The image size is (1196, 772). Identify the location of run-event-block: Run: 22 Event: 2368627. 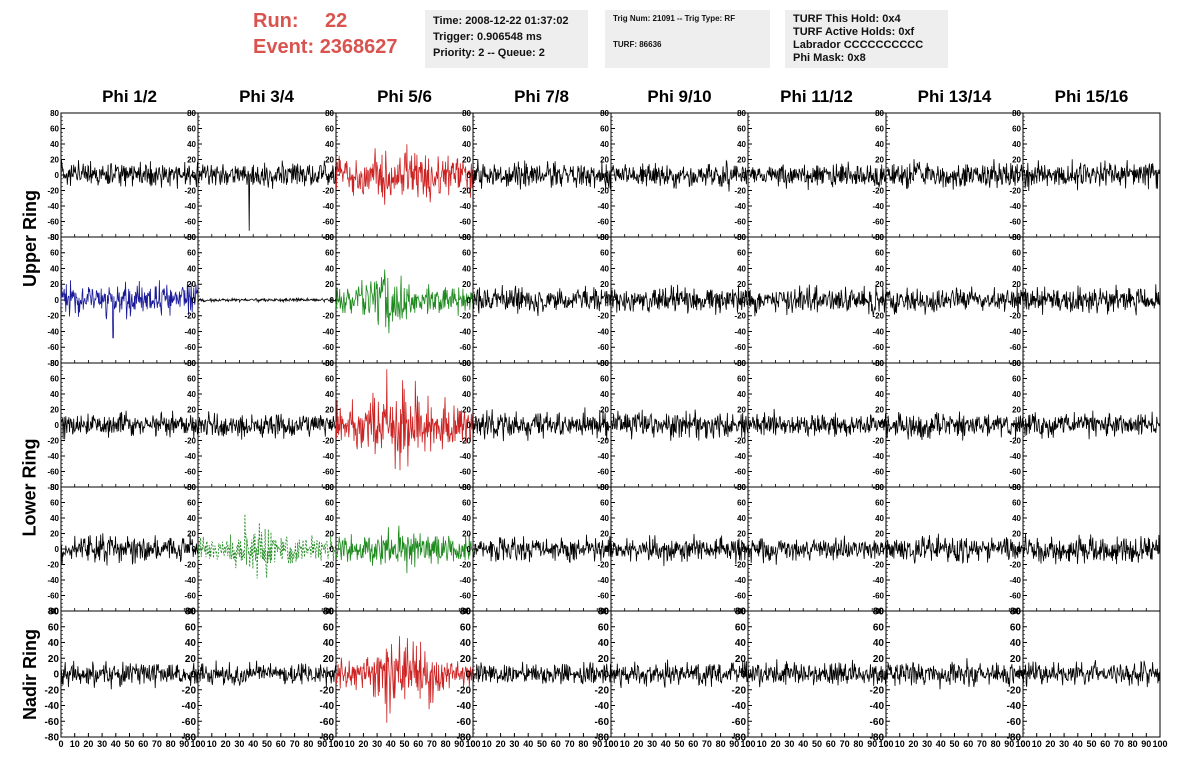
(325, 34).